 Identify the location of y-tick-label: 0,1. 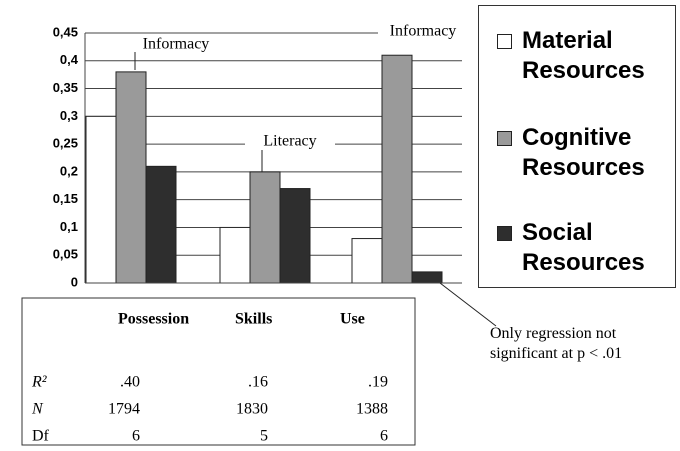
(69, 226).